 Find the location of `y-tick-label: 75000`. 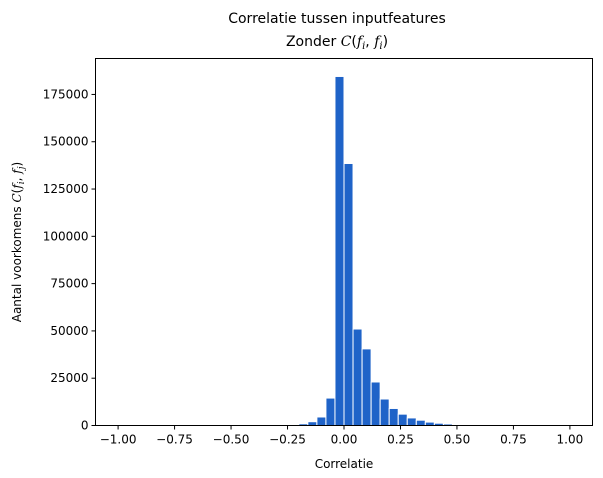

y-tick-label: 75000 is located at coordinates (69, 284).